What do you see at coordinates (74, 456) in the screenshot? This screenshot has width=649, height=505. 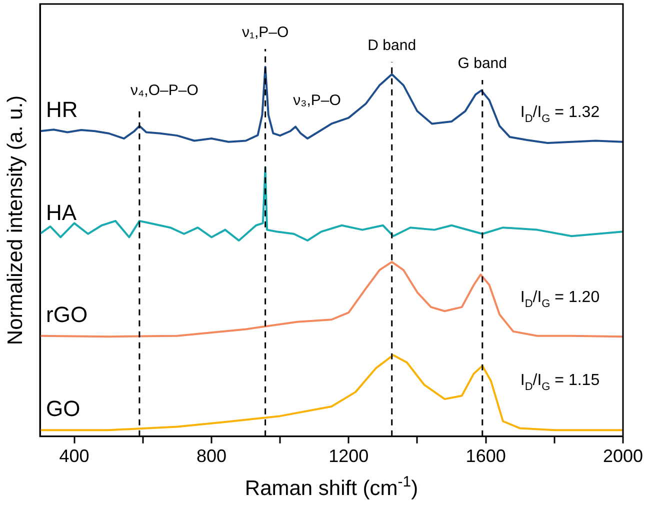 I see `x-tick-label: 400` at bounding box center [74, 456].